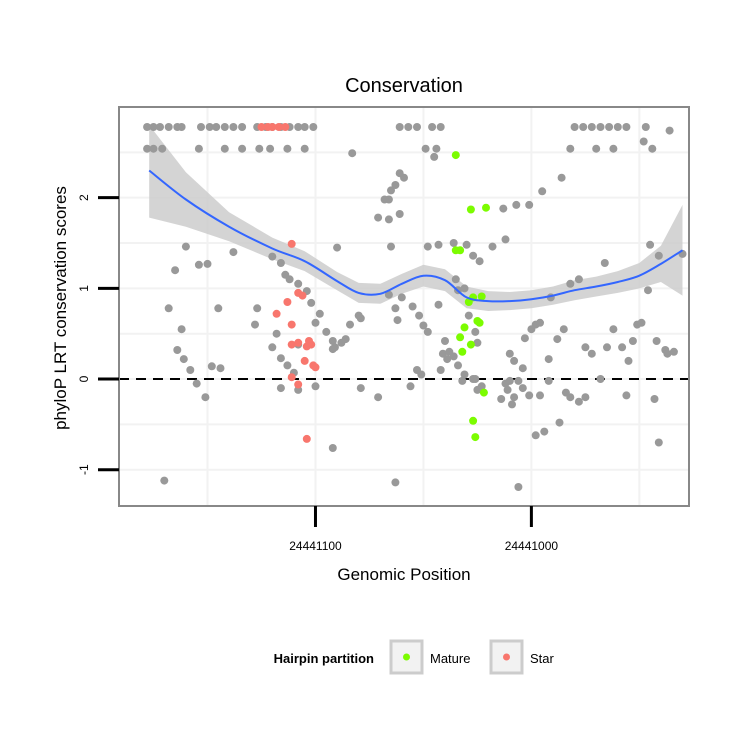 This screenshot has width=750, height=750. What do you see at coordinates (414, 657) in the screenshot?
I see `legend: Hairpin partition Mature Star` at bounding box center [414, 657].